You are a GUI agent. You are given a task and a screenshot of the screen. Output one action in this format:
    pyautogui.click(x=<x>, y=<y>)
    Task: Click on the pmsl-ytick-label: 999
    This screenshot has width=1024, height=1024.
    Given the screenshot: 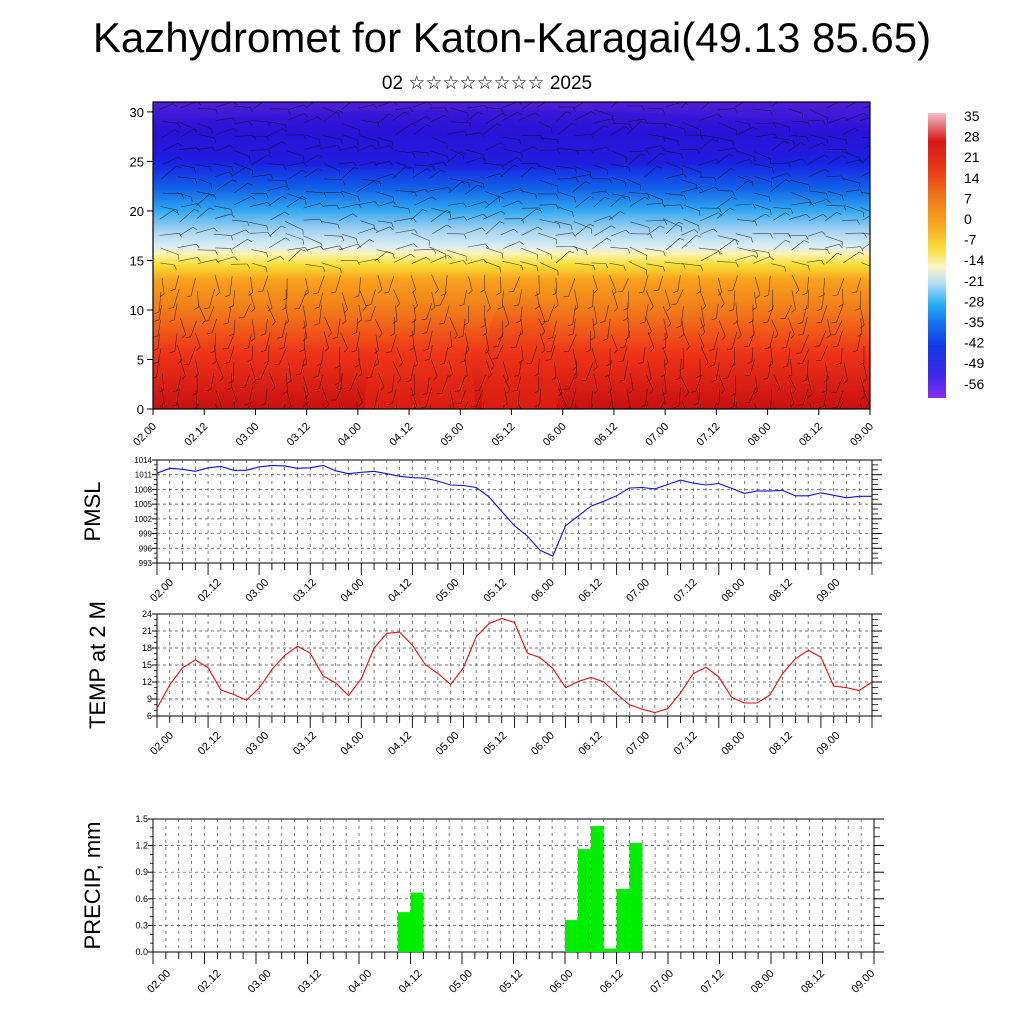 What is the action you would take?
    pyautogui.click(x=146, y=534)
    